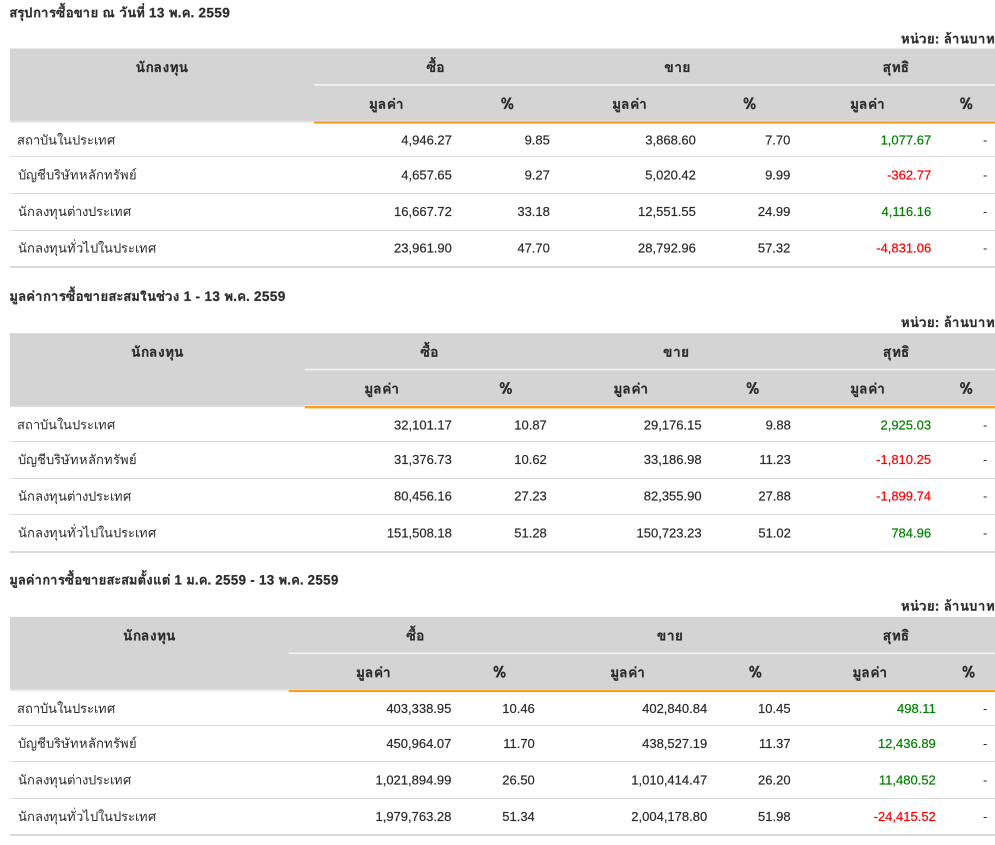 The height and width of the screenshot is (845, 995). Describe the element at coordinates (423, 248) in the screenshot. I see `svg-text: 23,961.90` at that location.